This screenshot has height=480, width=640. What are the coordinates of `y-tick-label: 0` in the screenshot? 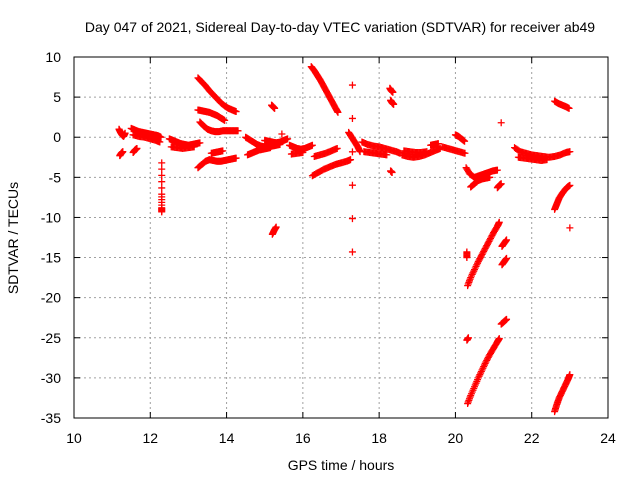 It's located at (57, 137).